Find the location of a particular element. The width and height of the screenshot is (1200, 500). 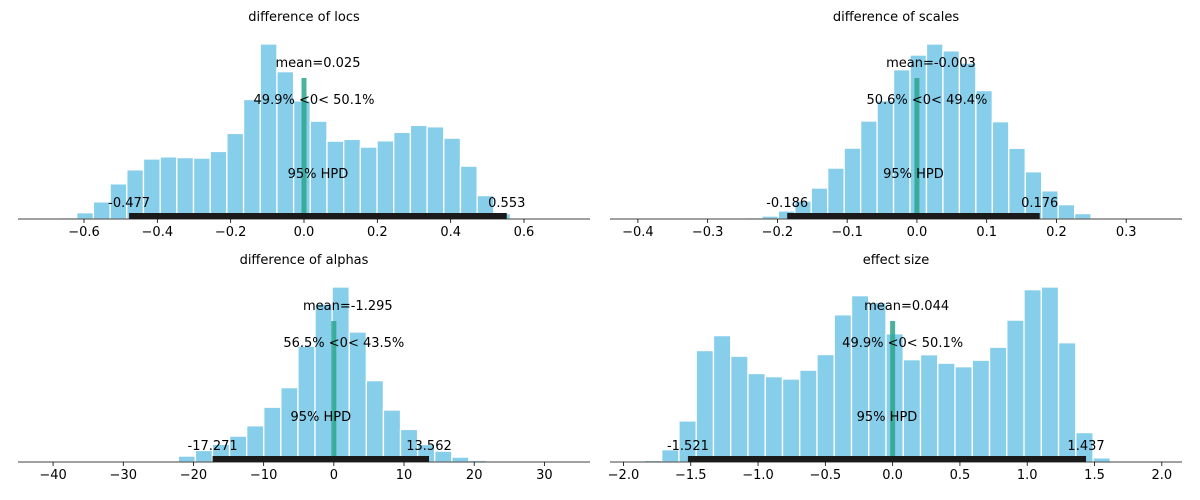

subplot-title: difference of alphas is located at coordinates (304, 260).